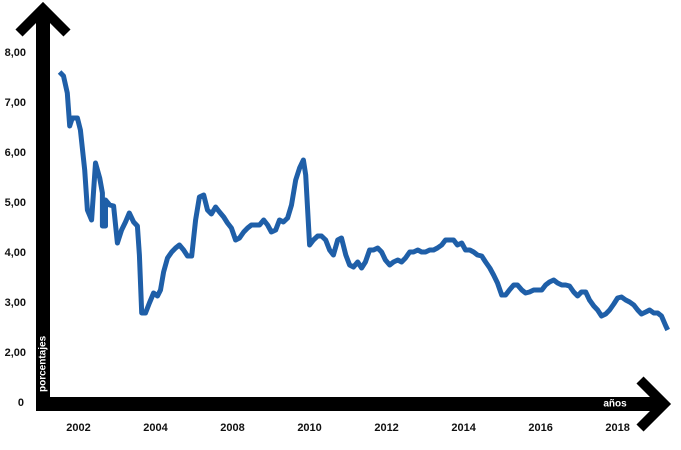  I want to click on x-axis-arrow, so click(654, 404).